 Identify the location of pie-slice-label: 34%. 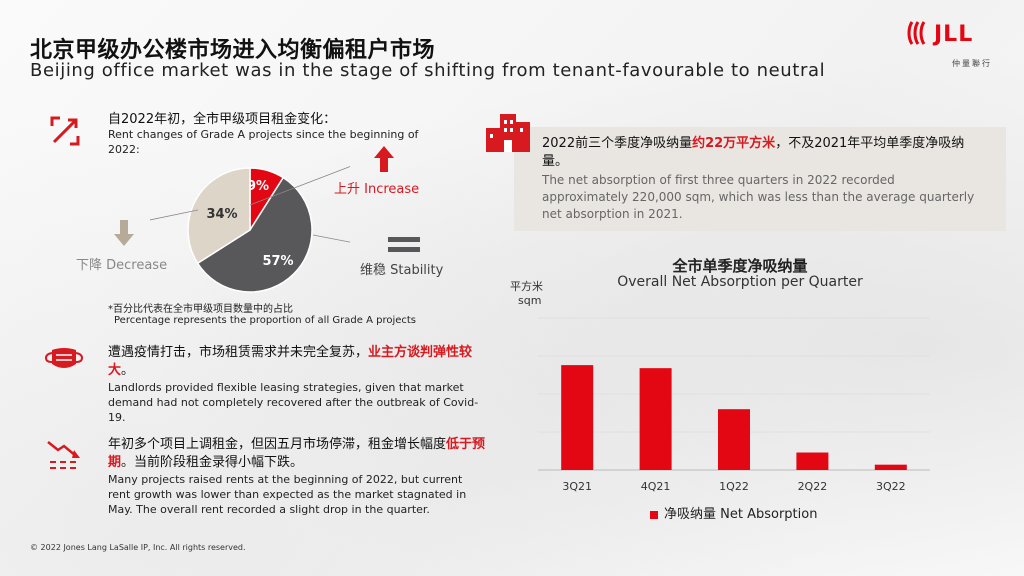
(221, 214).